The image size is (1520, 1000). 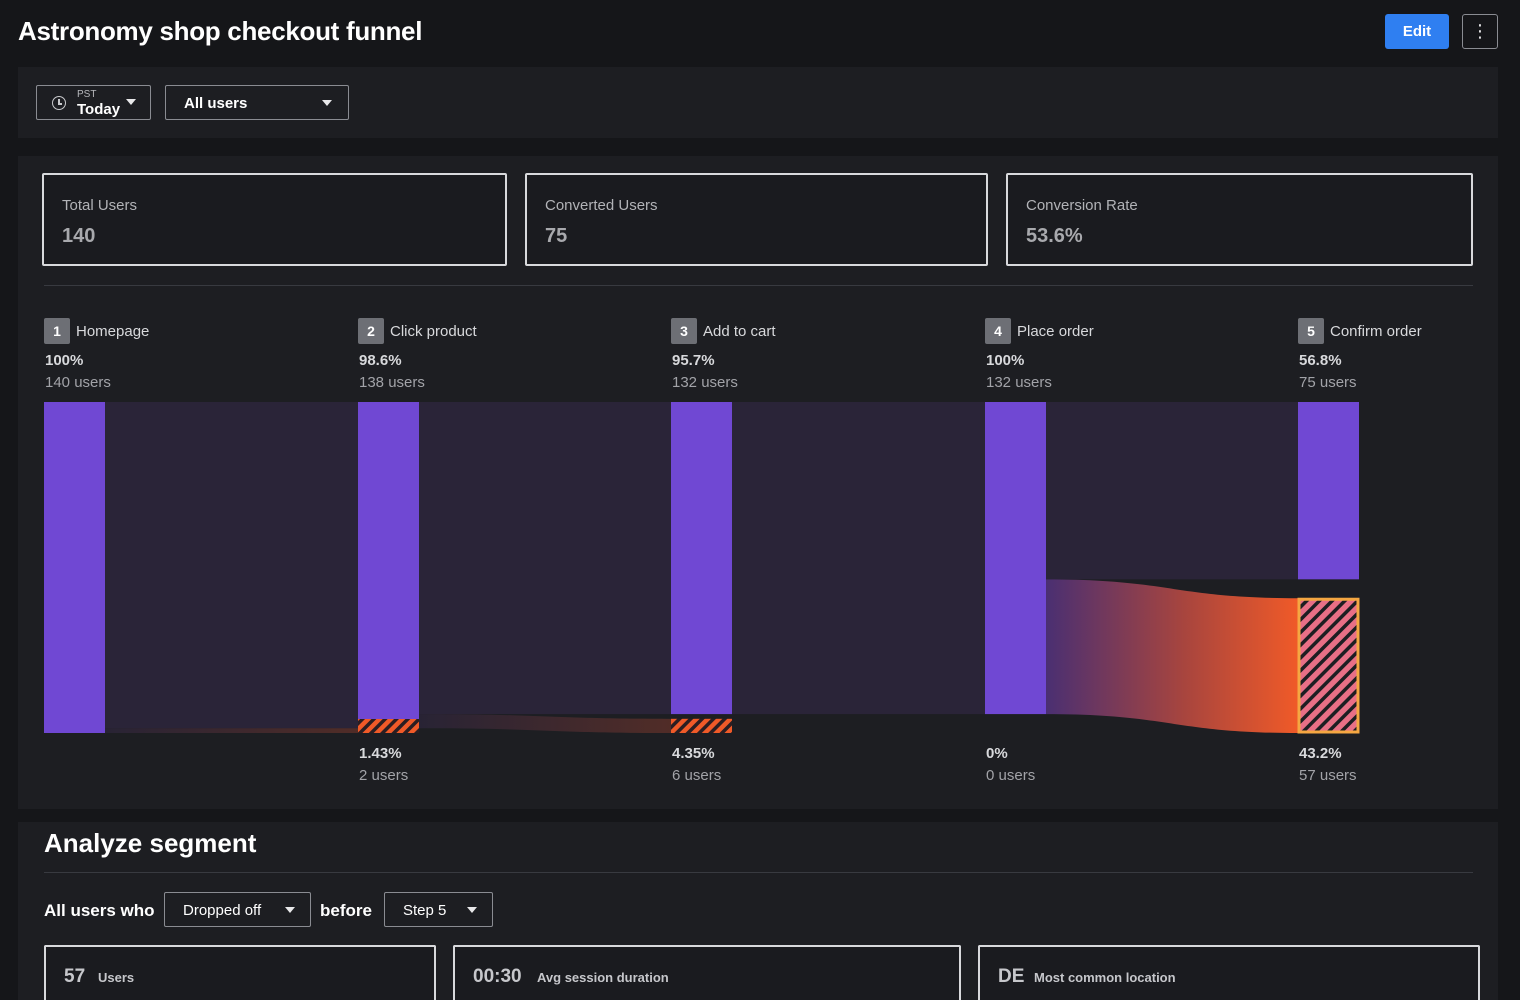 What do you see at coordinates (216, 103) in the screenshot?
I see `user-filter-value: All users` at bounding box center [216, 103].